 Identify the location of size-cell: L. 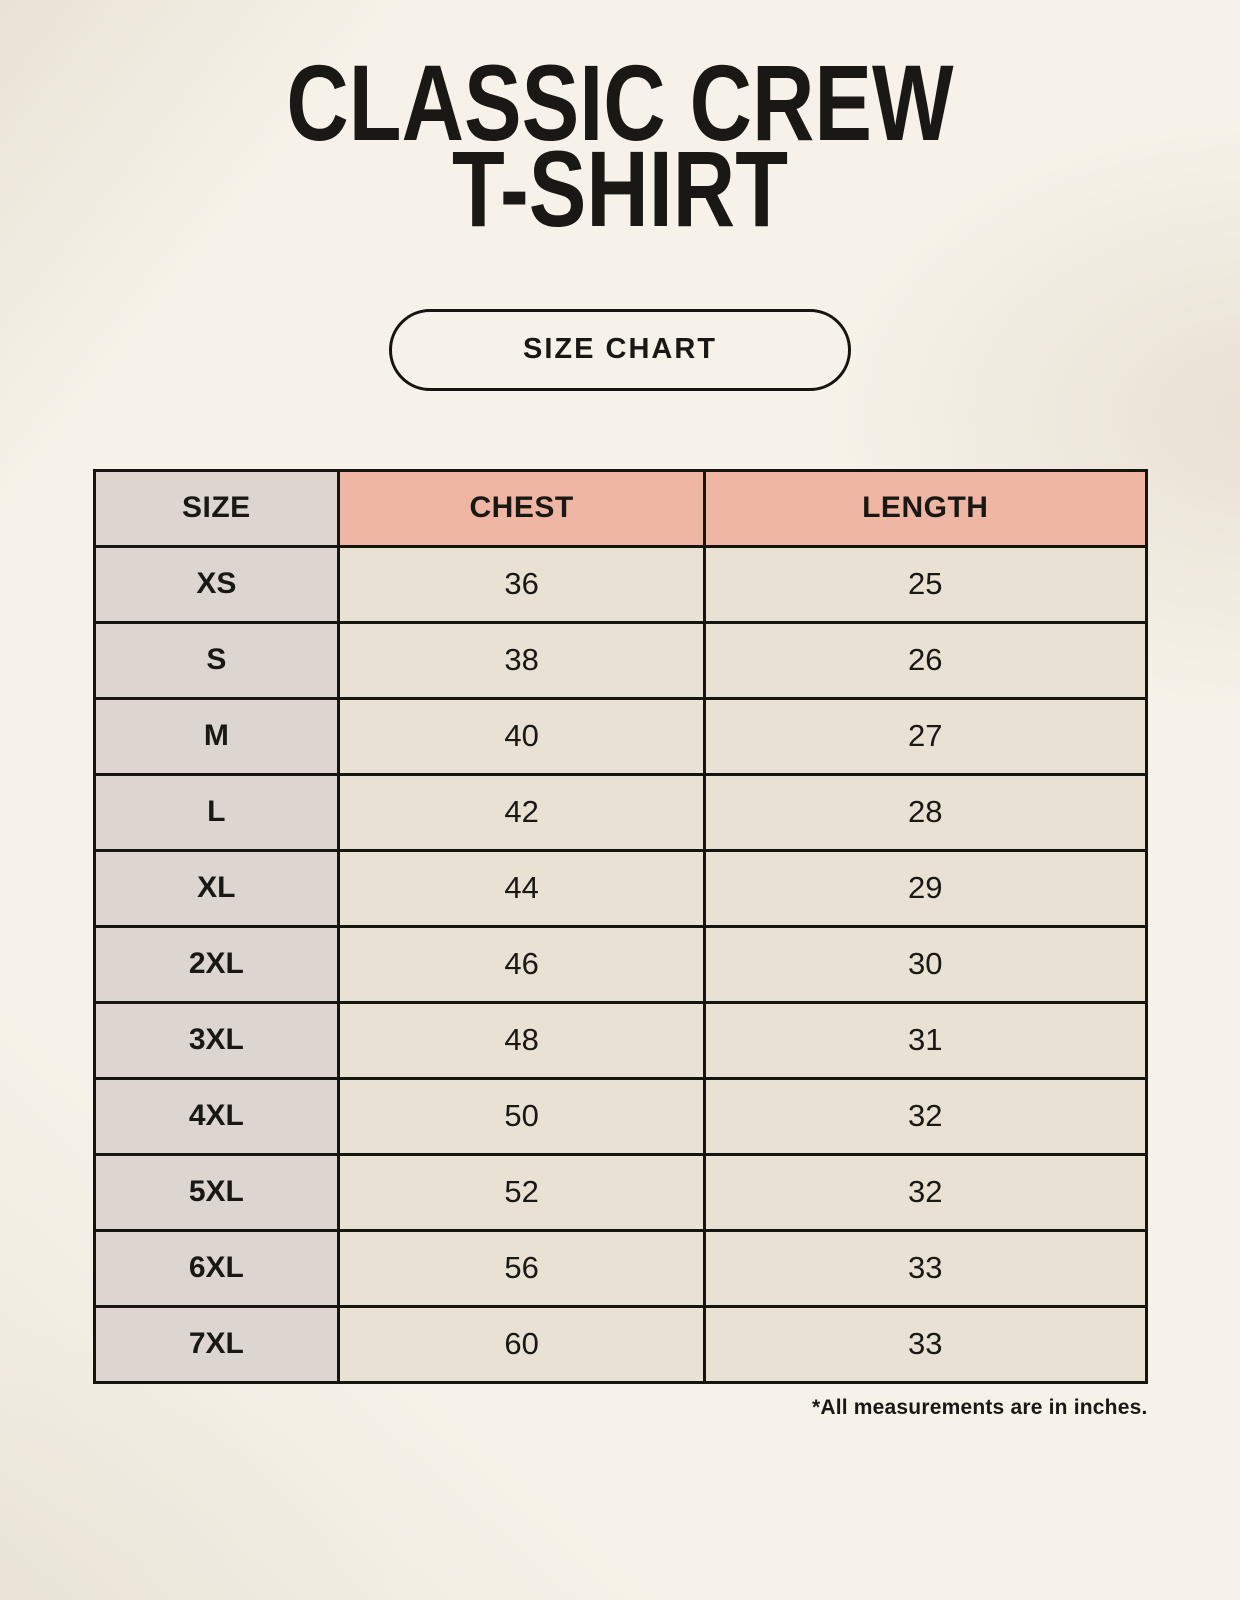
(216, 812).